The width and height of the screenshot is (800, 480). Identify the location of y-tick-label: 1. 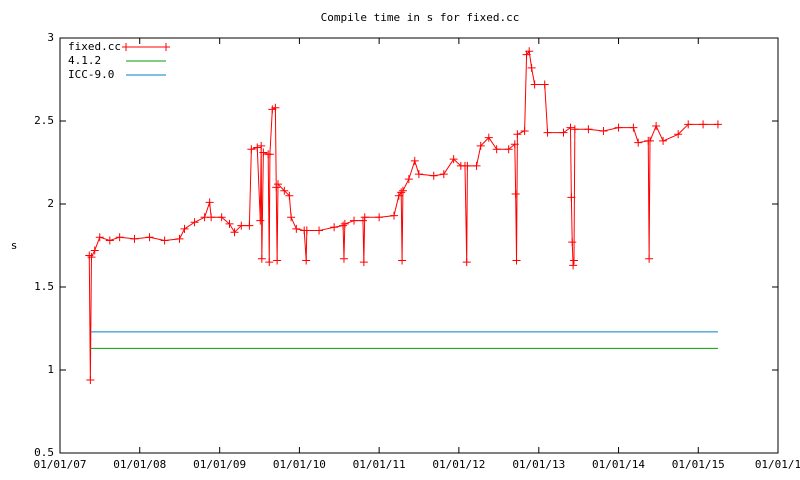
(50, 369).